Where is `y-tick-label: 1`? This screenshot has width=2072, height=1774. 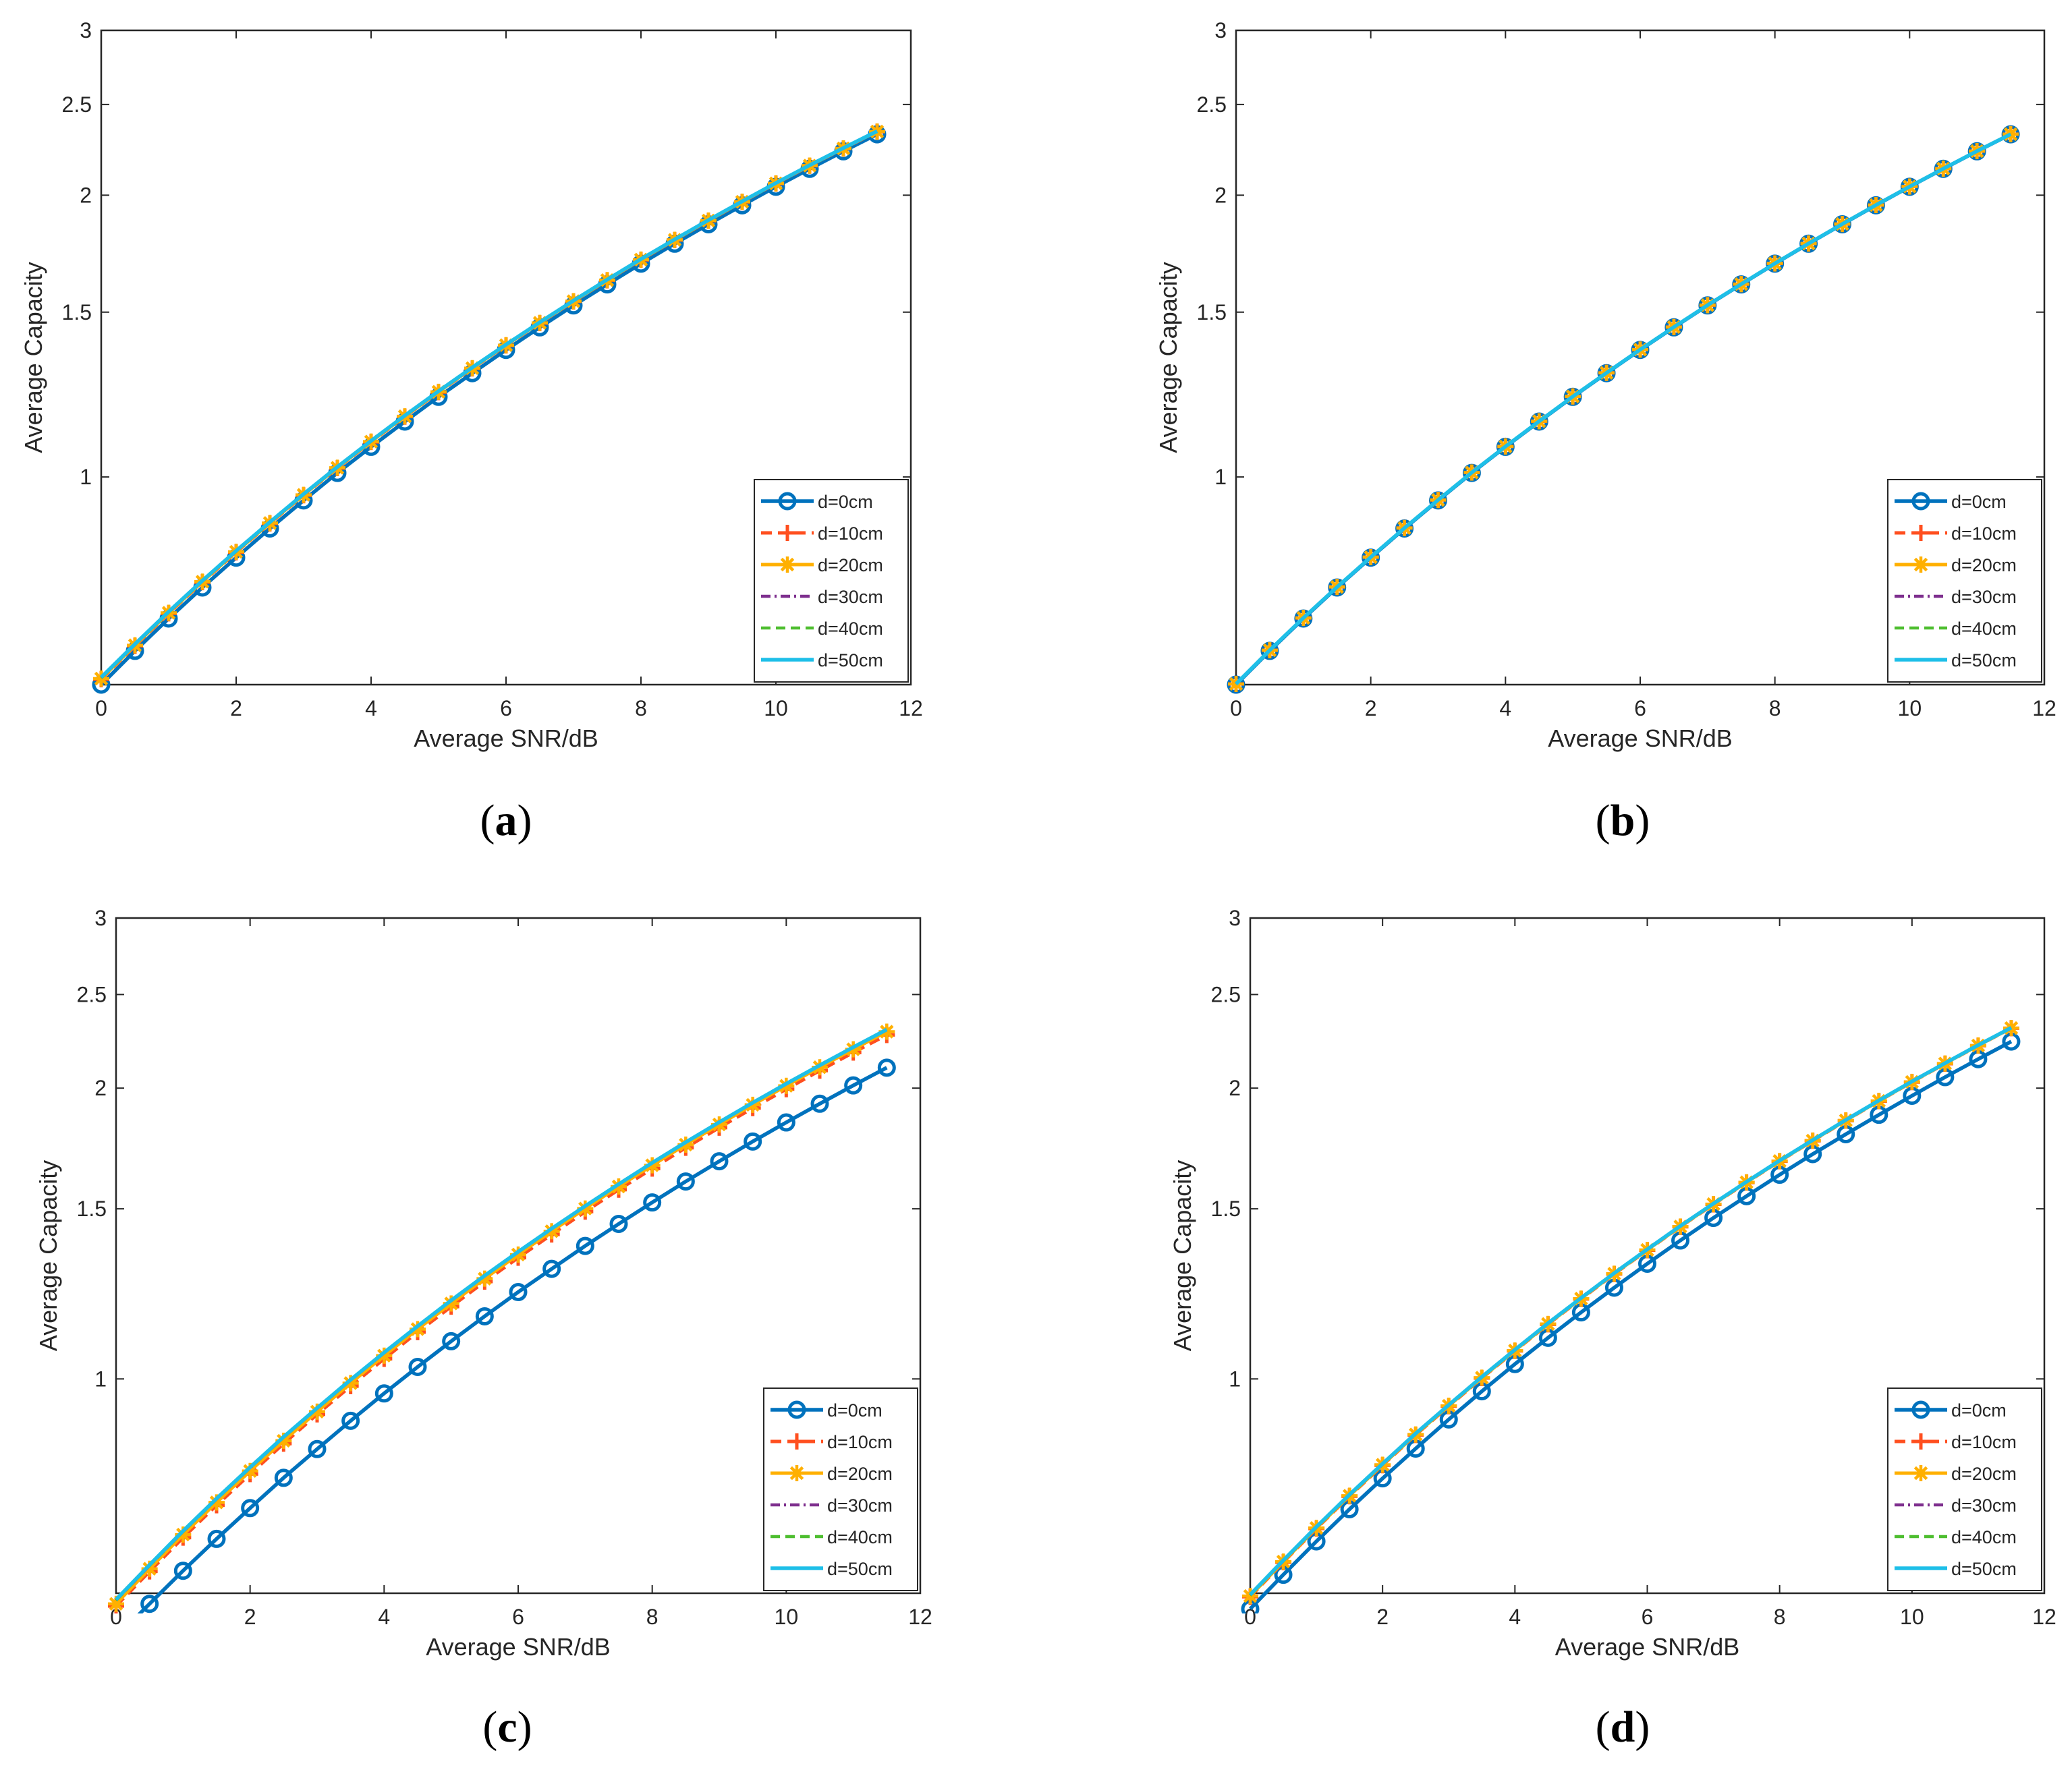
y-tick-label: 1 is located at coordinates (1235, 1379).